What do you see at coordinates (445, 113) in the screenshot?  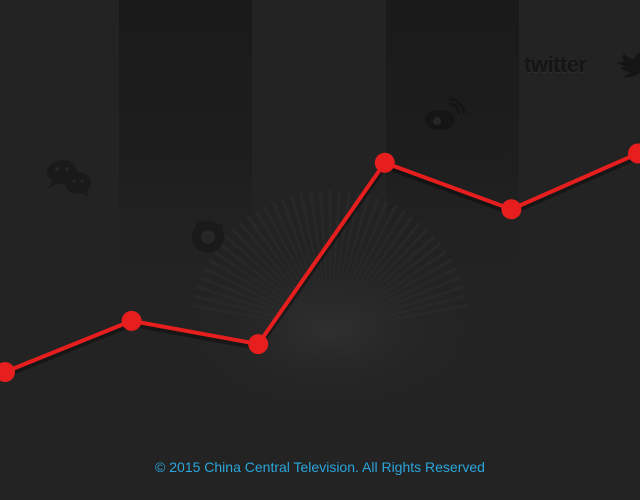 I see `weibo-icon` at bounding box center [445, 113].